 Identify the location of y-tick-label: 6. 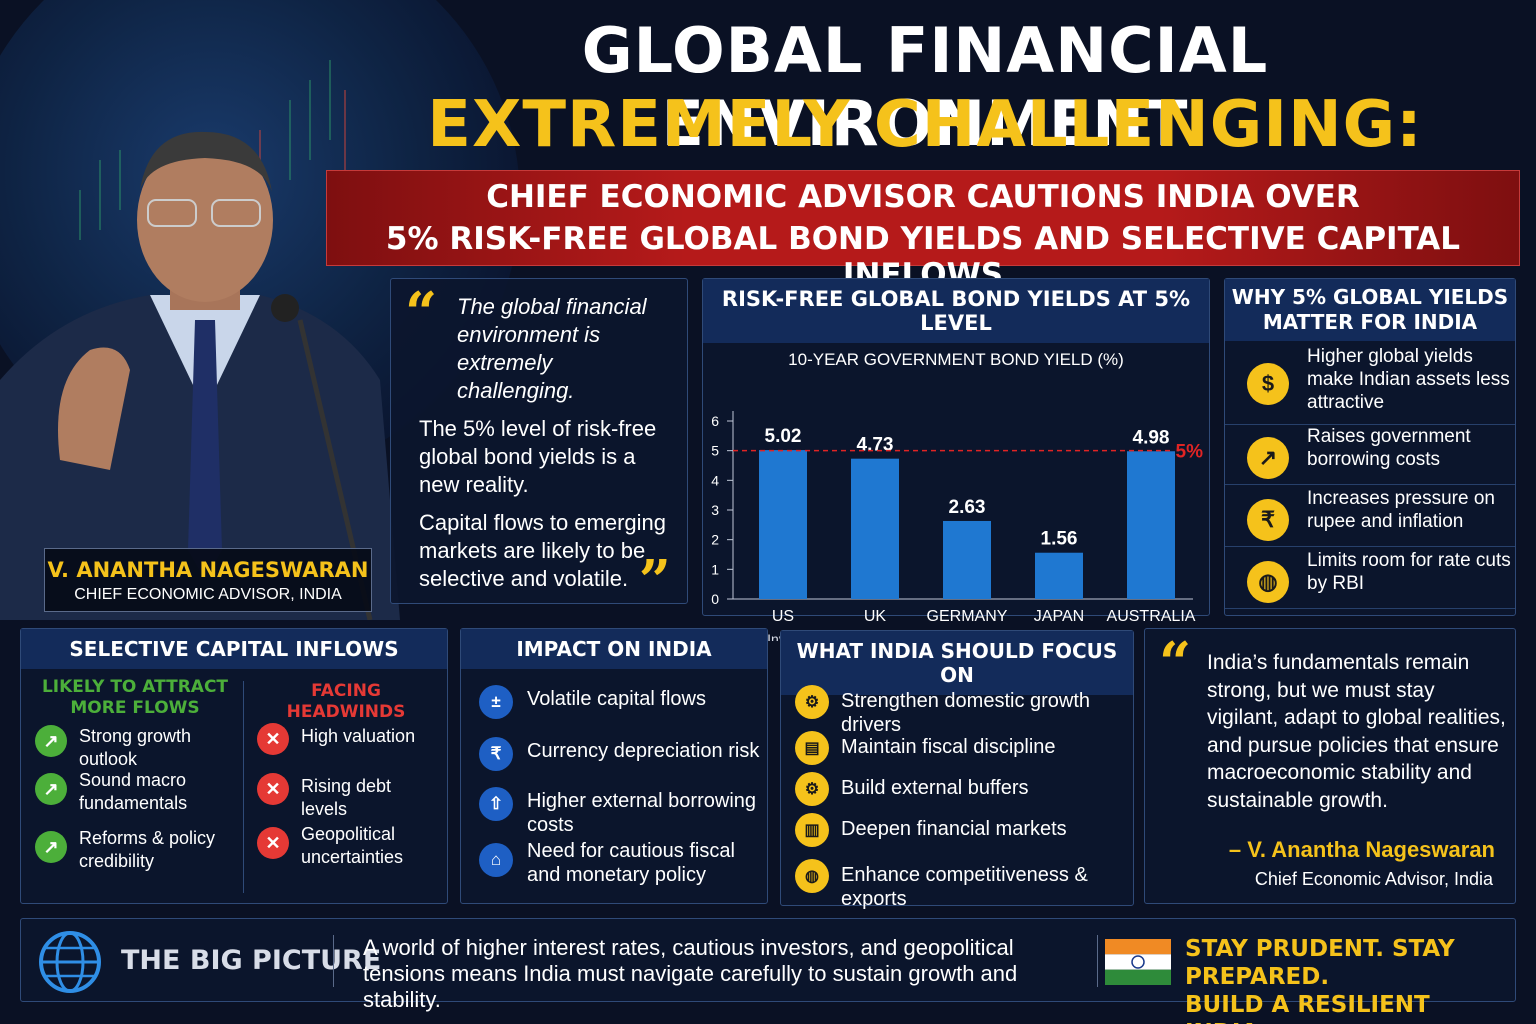
(715, 421).